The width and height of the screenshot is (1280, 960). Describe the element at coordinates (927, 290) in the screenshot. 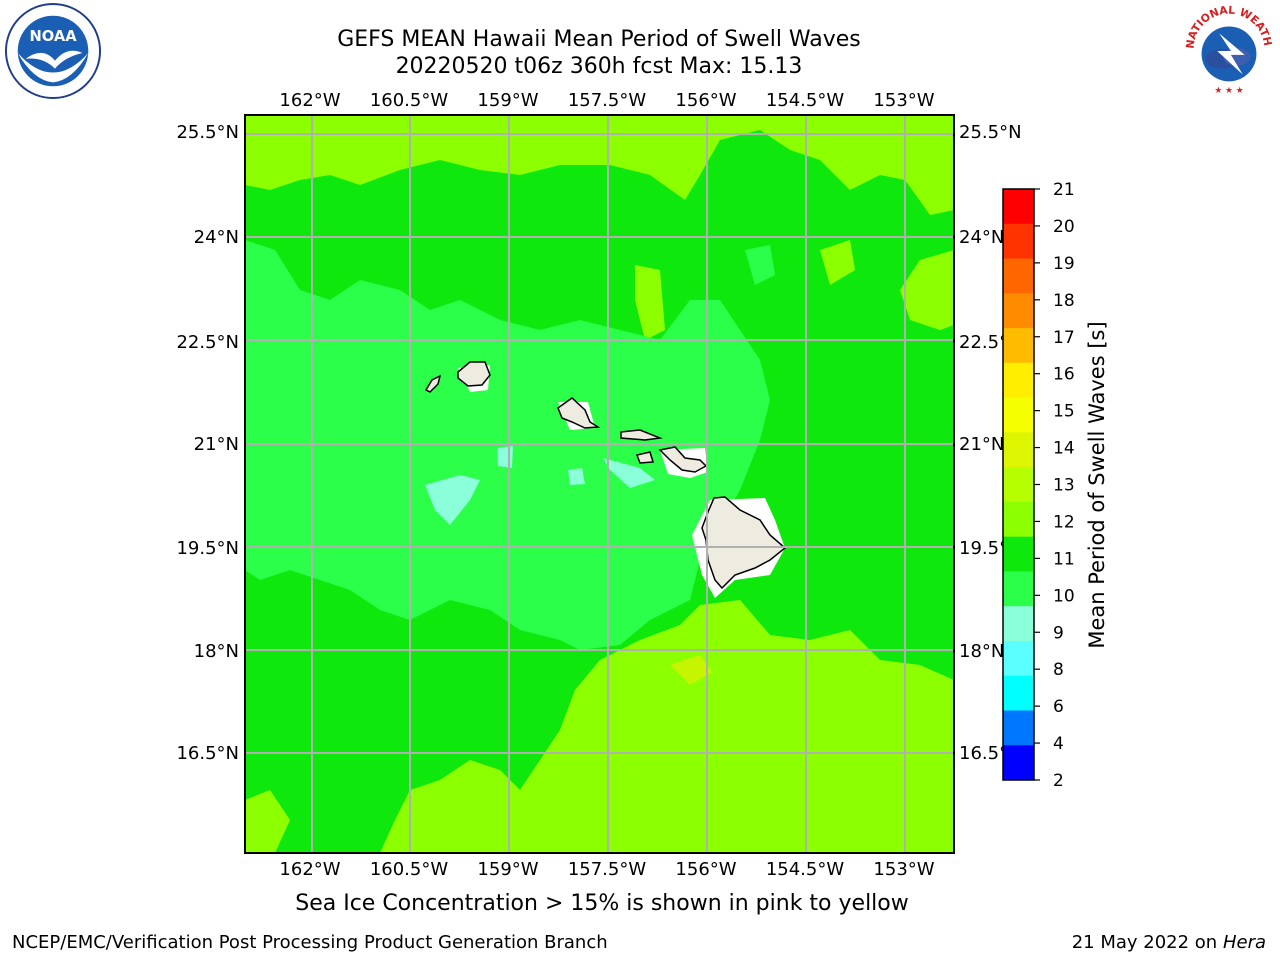

I see `field-12-13-north-east` at that location.